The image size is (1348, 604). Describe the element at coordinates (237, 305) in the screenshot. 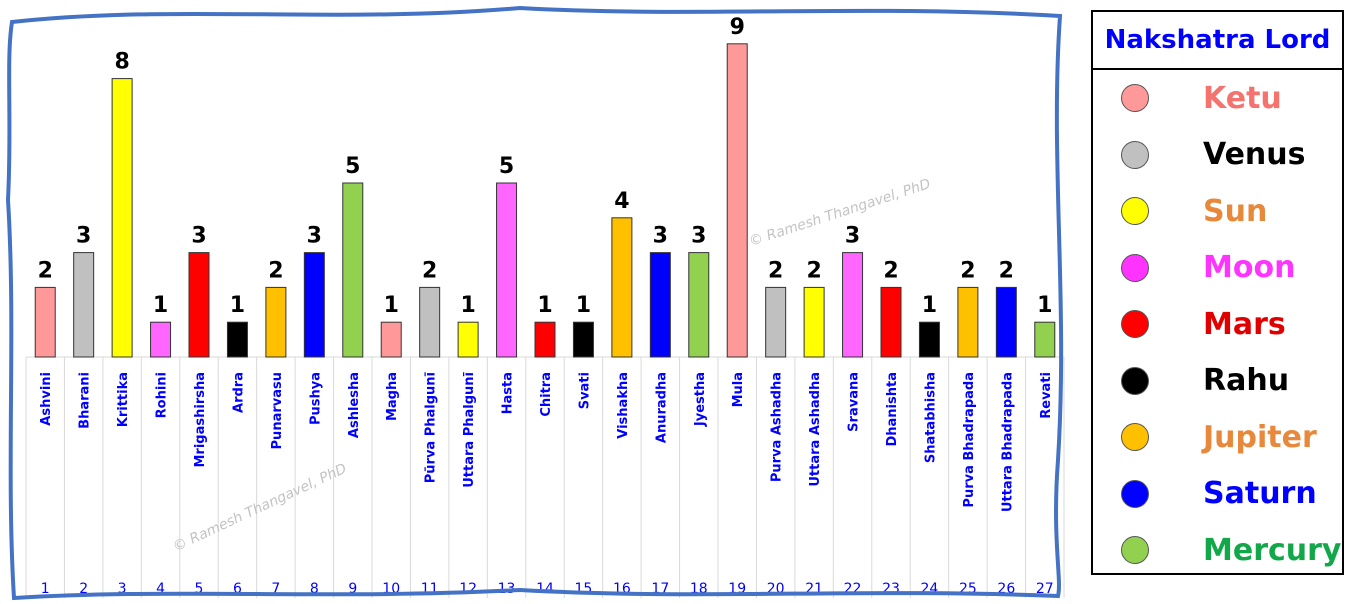

I see `value-label-6: 1` at that location.